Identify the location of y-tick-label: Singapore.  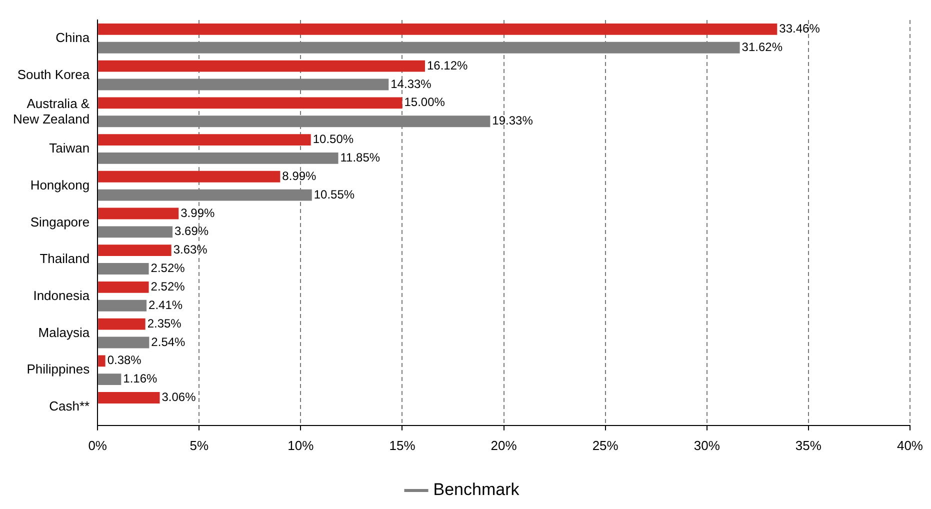
(60, 222).